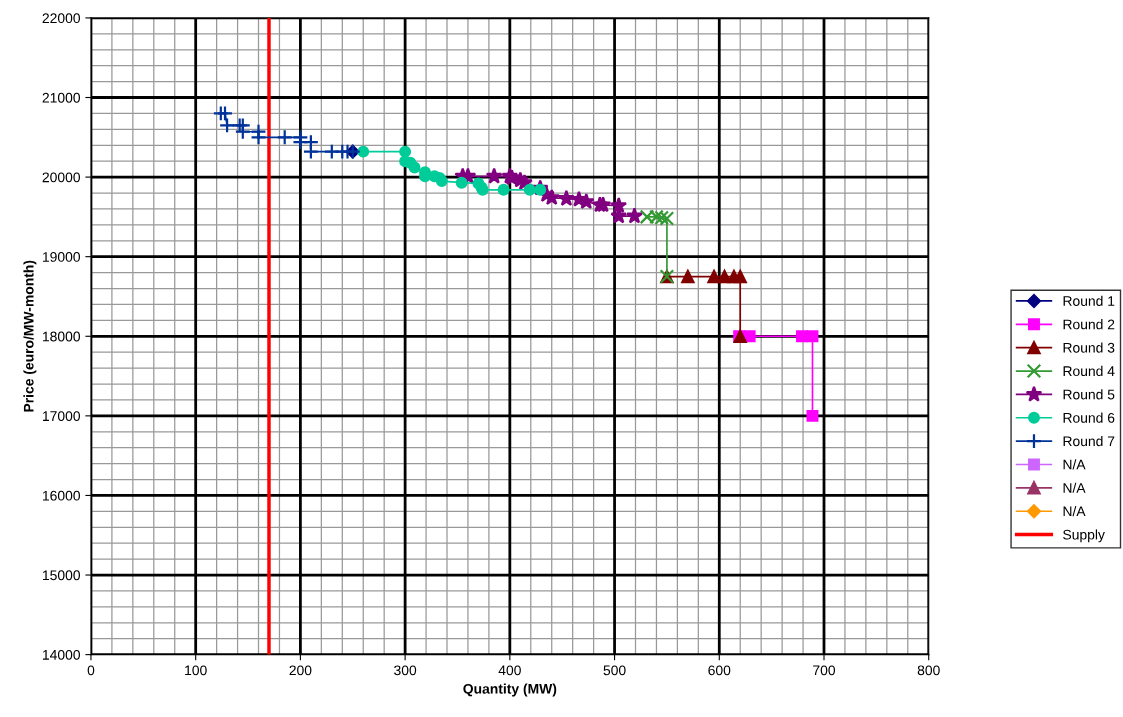  I want to click on x-tick-label: 300, so click(405, 670).